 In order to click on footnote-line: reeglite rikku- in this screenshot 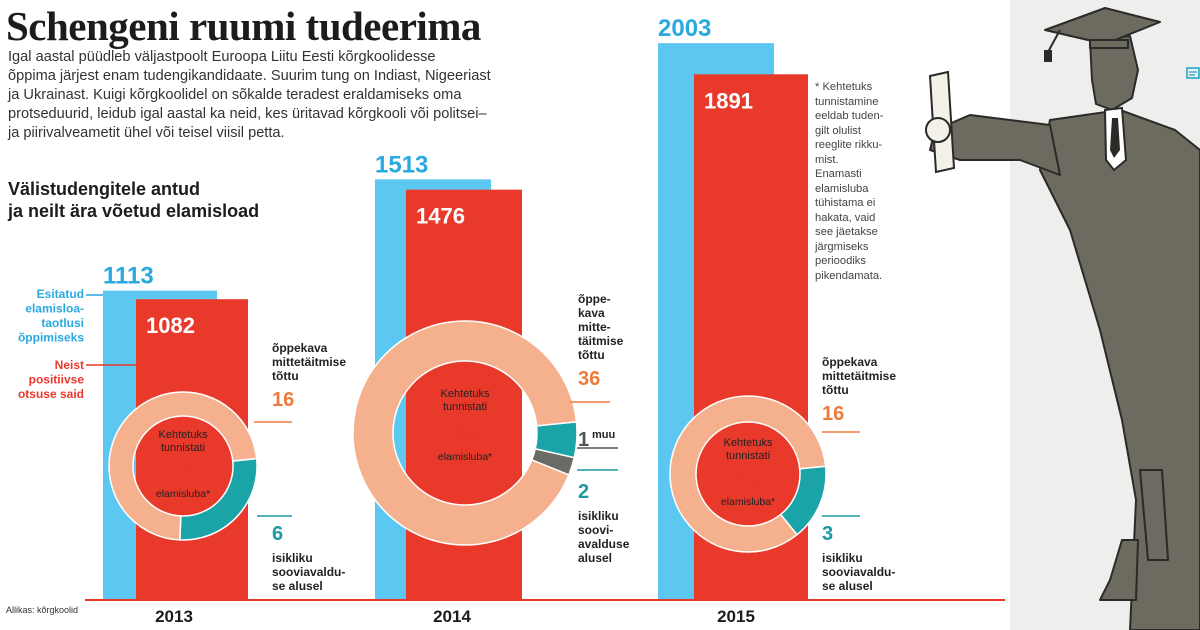, I will do `click(849, 145)`.